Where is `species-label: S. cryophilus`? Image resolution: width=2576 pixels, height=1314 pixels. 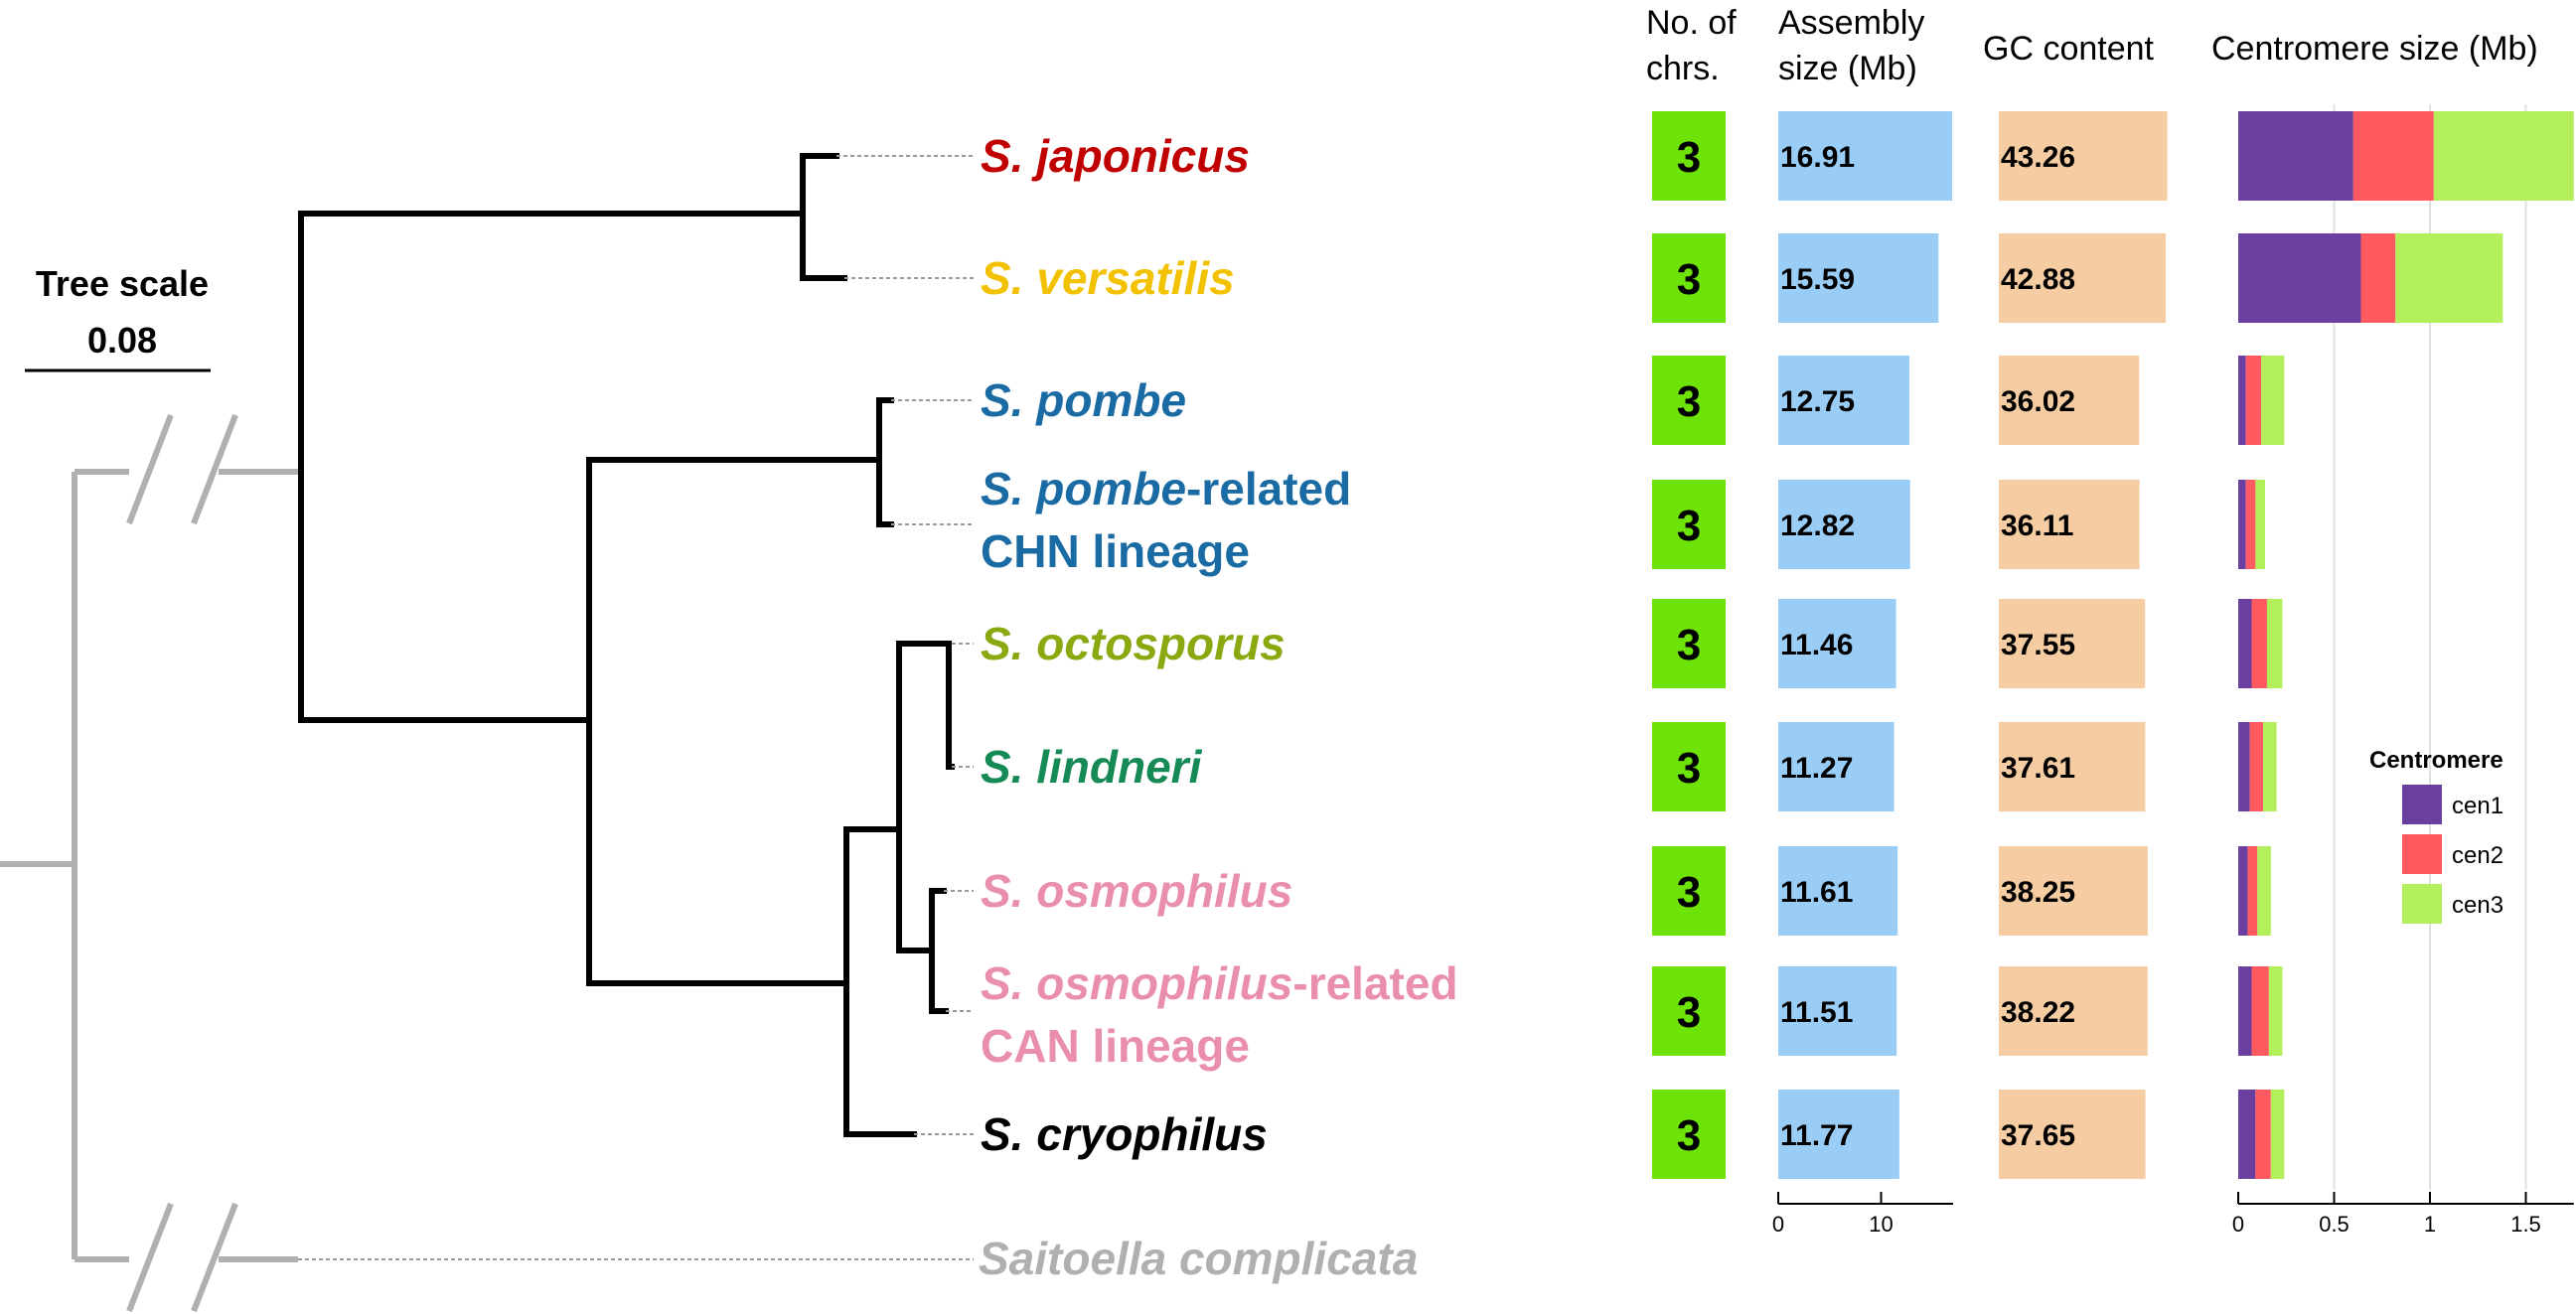 species-label: S. cryophilus is located at coordinates (1125, 1134).